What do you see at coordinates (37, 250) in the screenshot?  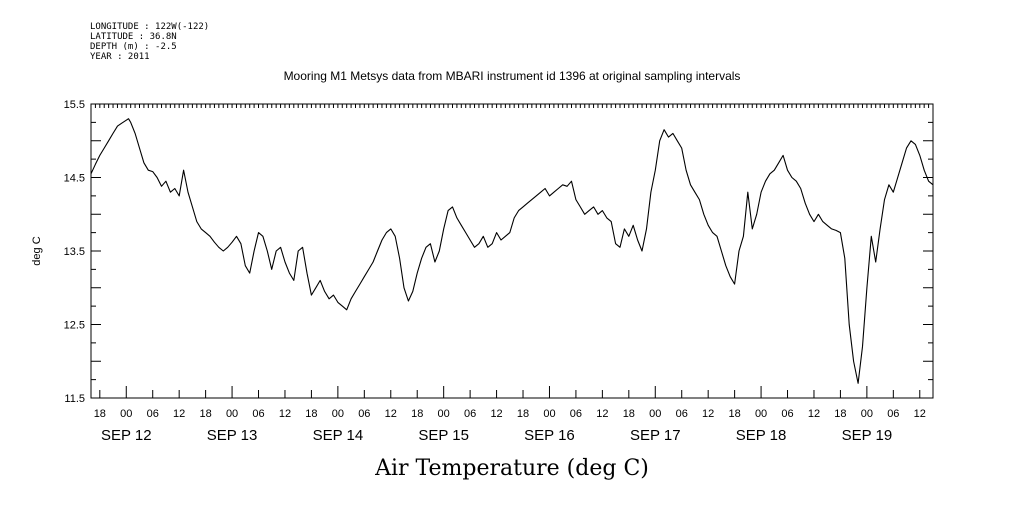 I see `y-axis-label: deg C` at bounding box center [37, 250].